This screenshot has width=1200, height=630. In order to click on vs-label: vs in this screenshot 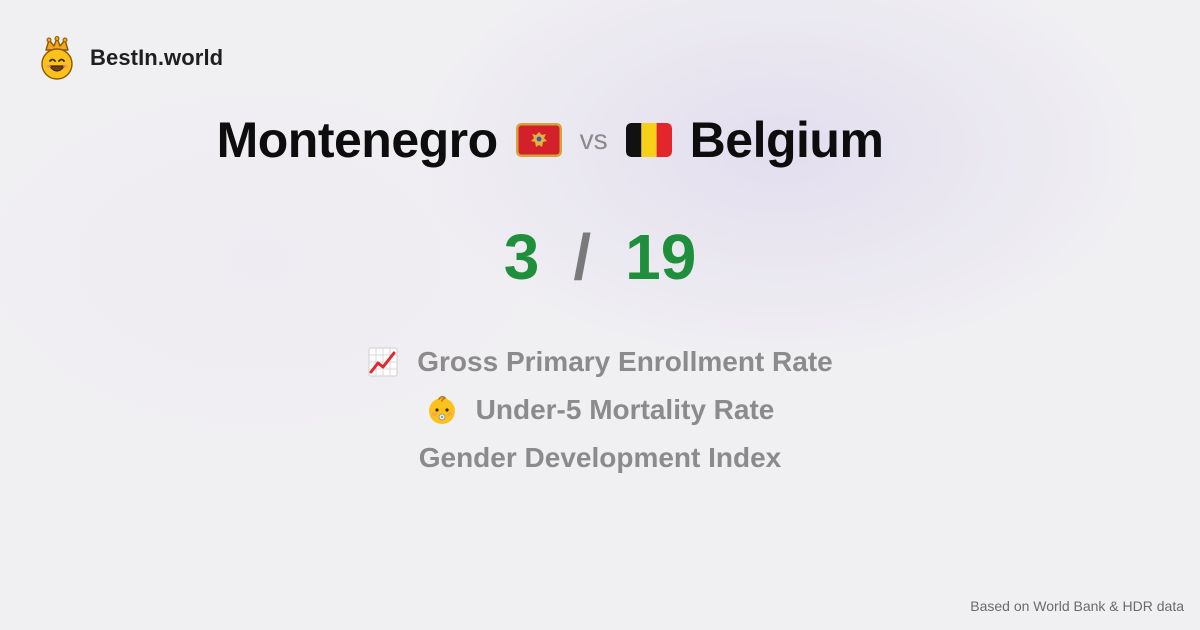, I will do `click(593, 139)`.